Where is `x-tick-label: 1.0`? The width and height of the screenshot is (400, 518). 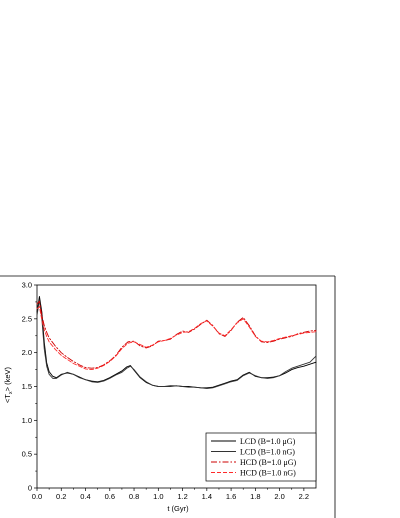
x-tick-label: 1.0 is located at coordinates (158, 496).